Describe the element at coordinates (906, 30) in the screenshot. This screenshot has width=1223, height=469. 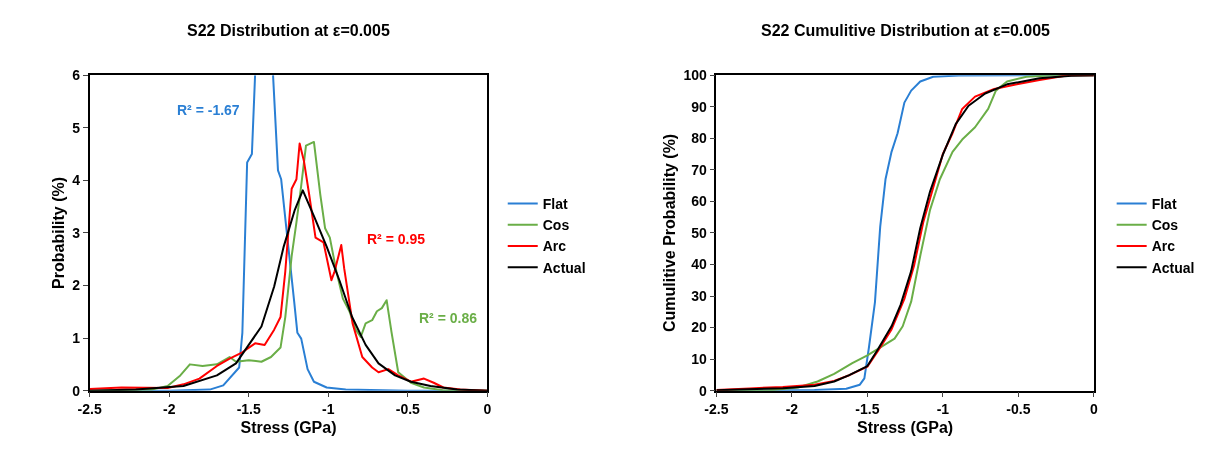
I see `chart-title: S22 Cumulitive Distribution at ε=0.005` at that location.